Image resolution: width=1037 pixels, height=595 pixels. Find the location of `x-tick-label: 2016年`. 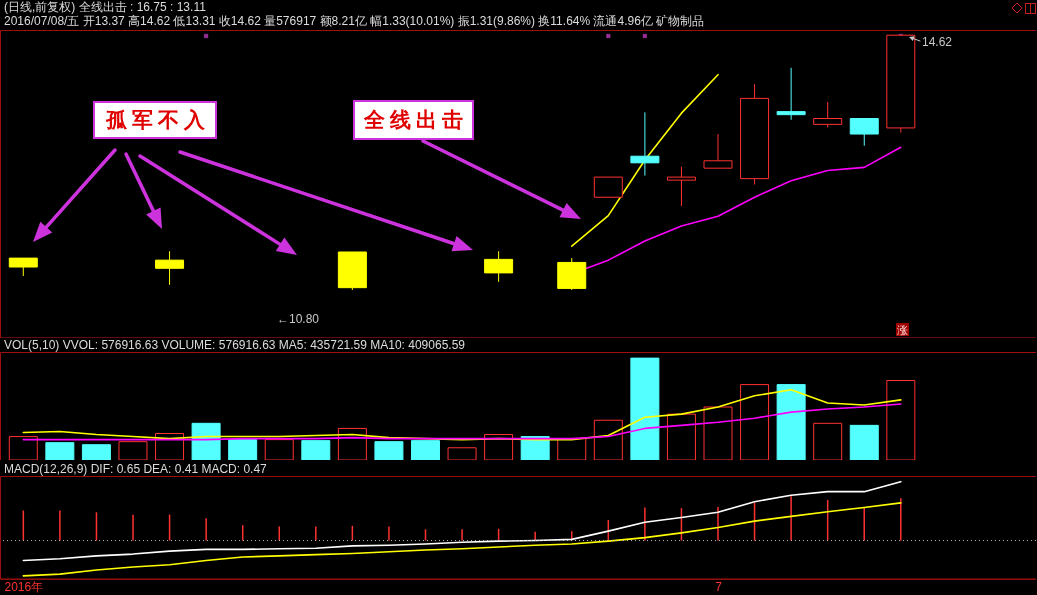

x-tick-label: 2016年 is located at coordinates (24, 587).